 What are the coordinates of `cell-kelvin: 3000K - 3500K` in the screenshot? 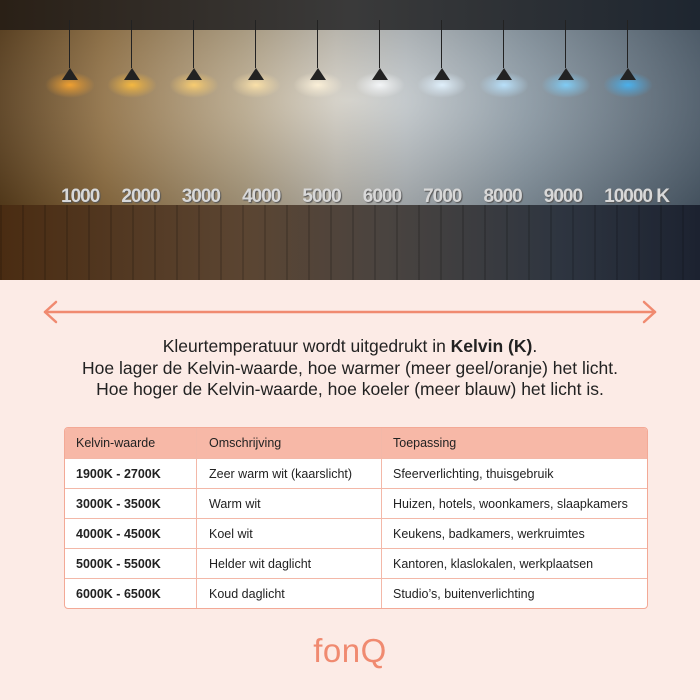 It's located at (131, 503).